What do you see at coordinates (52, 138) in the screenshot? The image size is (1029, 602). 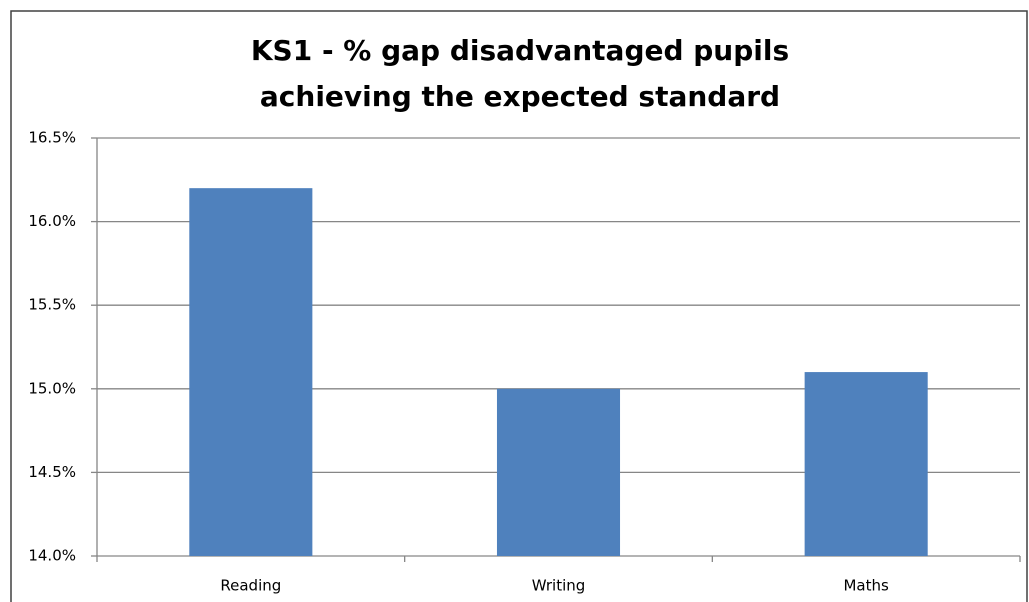 I see `y-tick-label: 16.5%` at bounding box center [52, 138].